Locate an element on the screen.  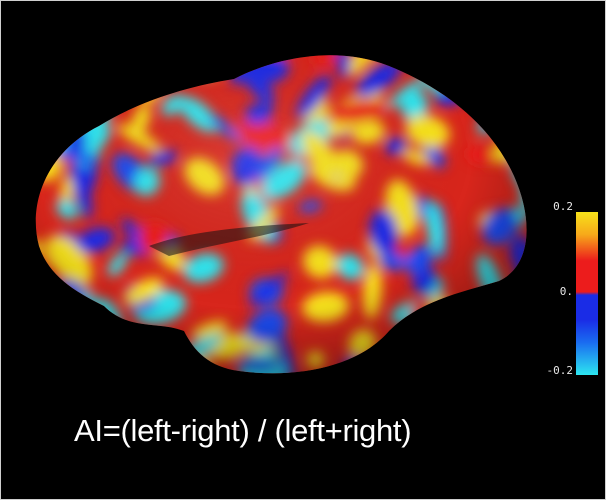
colorbar-max-label: 0.2 is located at coordinates (563, 206).